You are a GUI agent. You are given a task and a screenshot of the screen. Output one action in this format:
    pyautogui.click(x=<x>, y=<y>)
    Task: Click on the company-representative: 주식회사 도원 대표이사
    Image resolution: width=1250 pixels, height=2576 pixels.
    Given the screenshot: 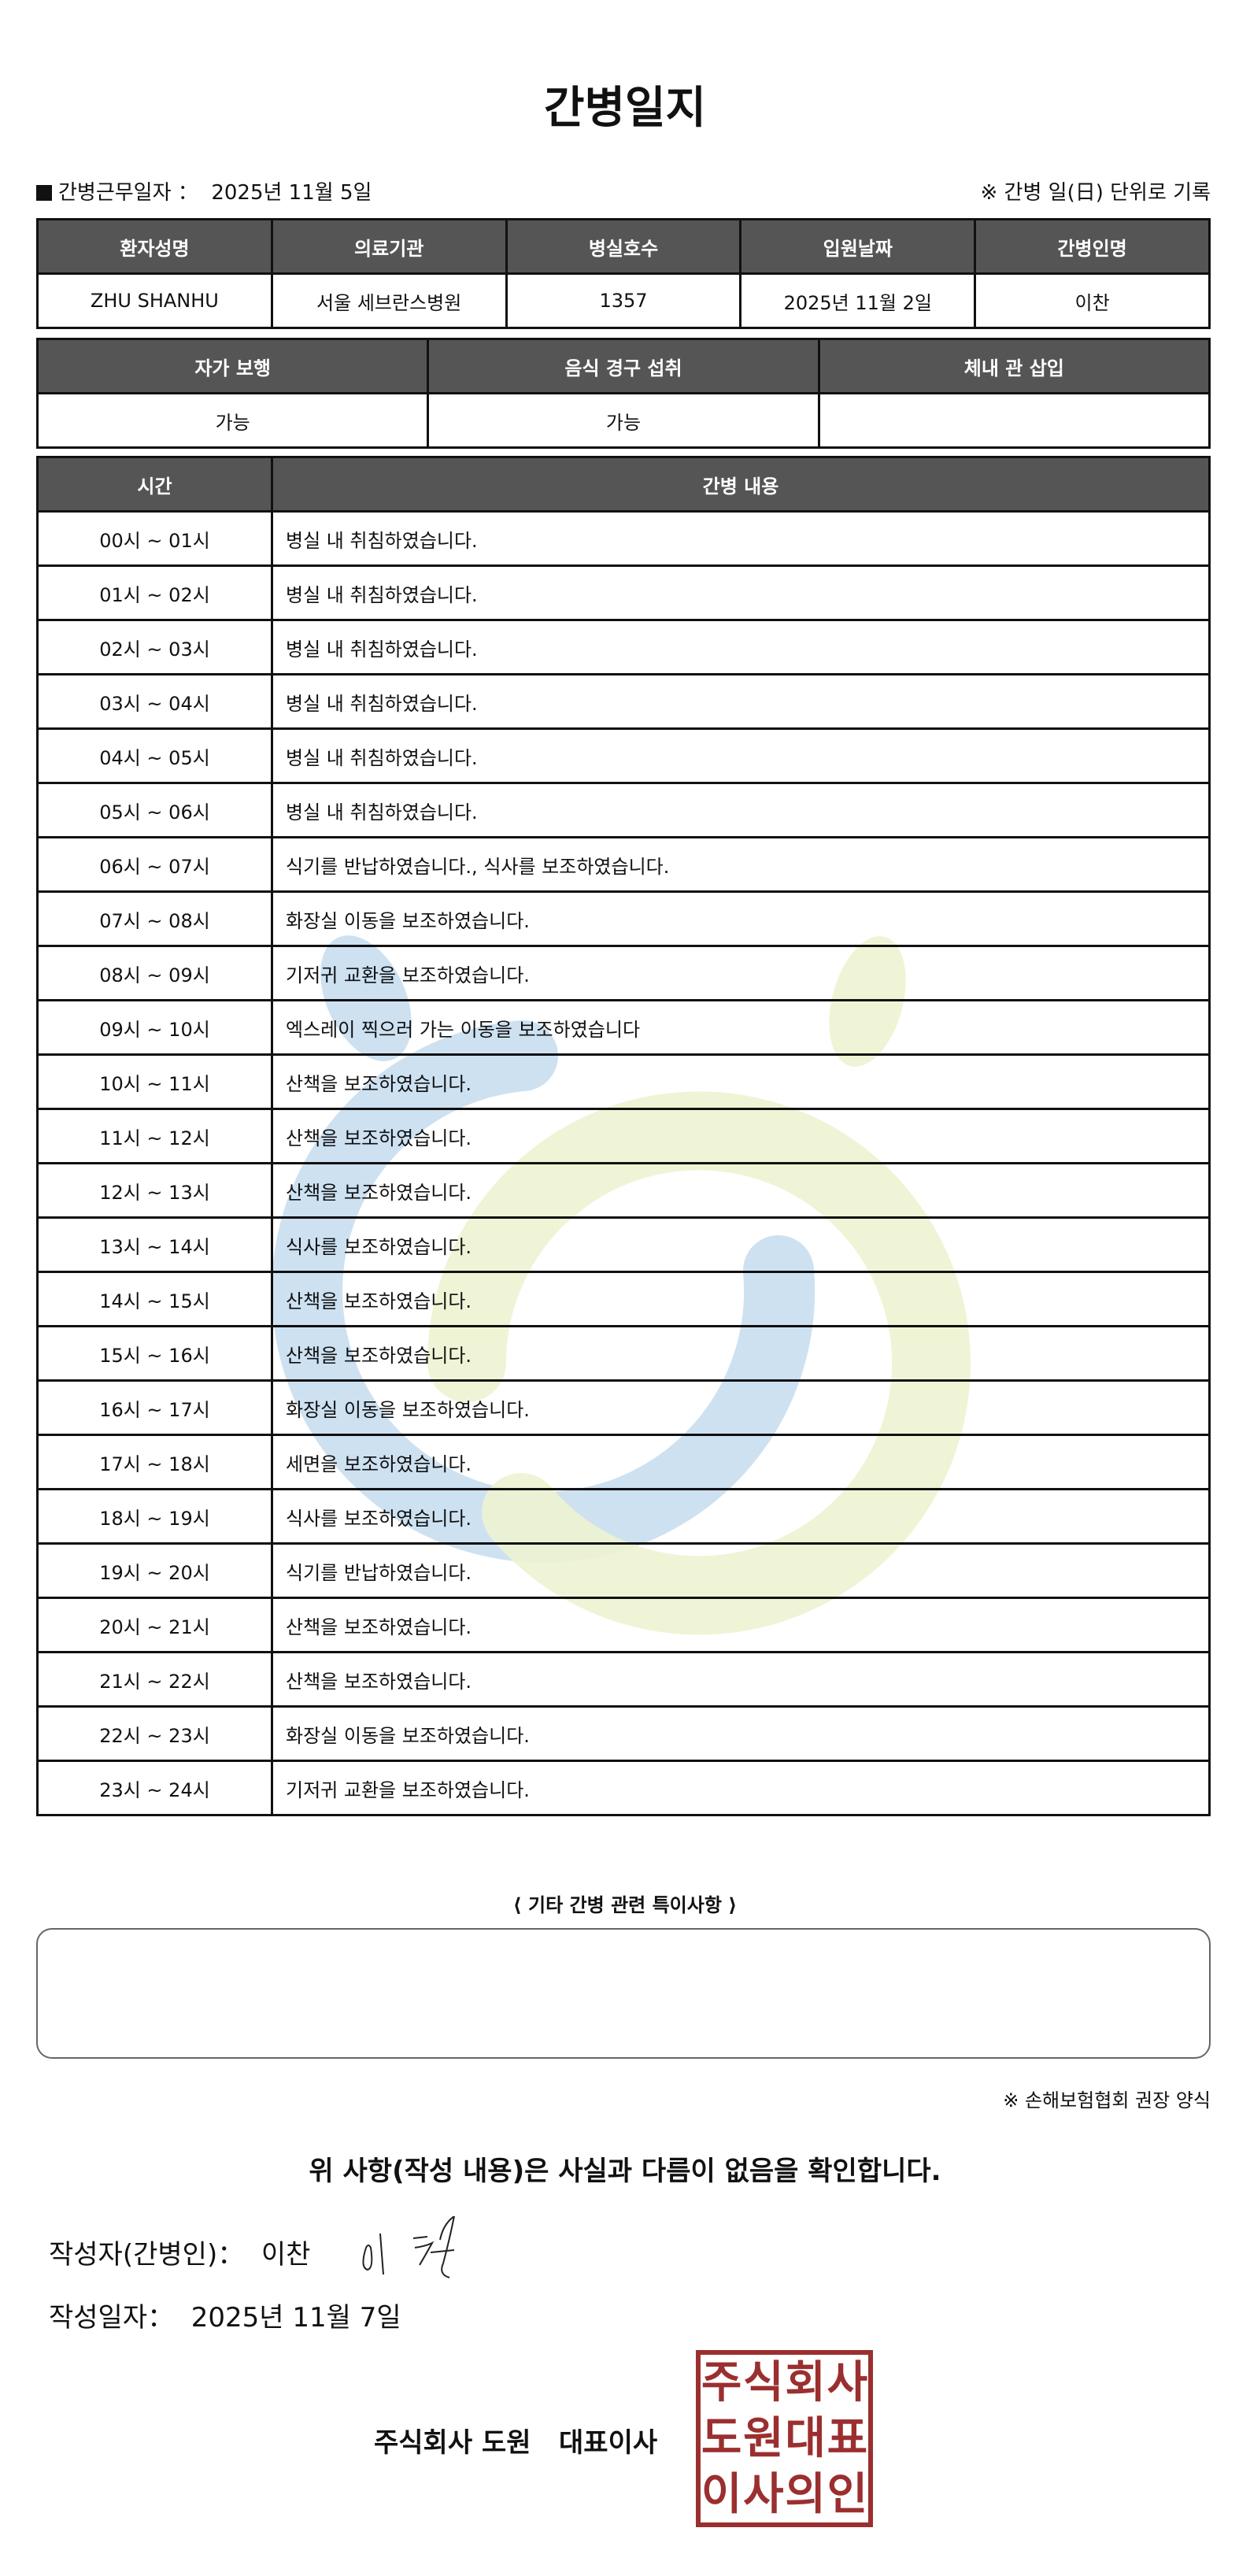 What is the action you would take?
    pyautogui.click(x=516, y=2443)
    